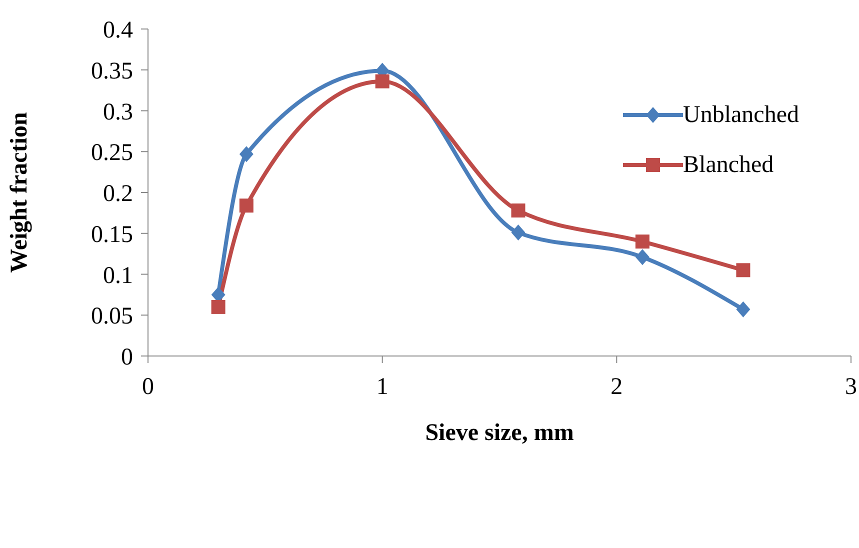  What do you see at coordinates (112, 71) in the screenshot?
I see `y-tick-label: 0.35` at bounding box center [112, 71].